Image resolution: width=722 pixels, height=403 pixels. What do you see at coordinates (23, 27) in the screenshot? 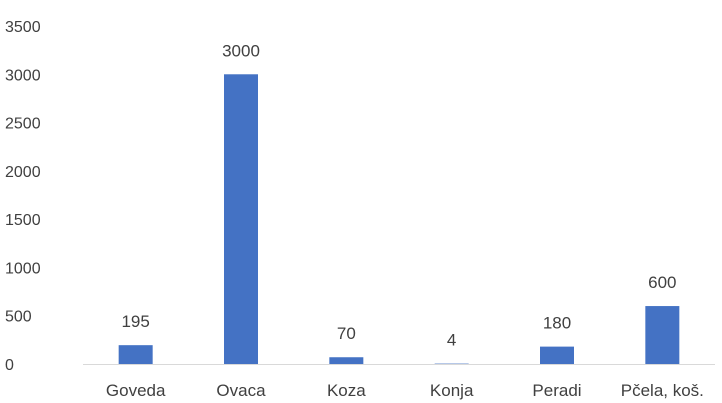
I see `y-tick-label: 3500` at bounding box center [23, 27].